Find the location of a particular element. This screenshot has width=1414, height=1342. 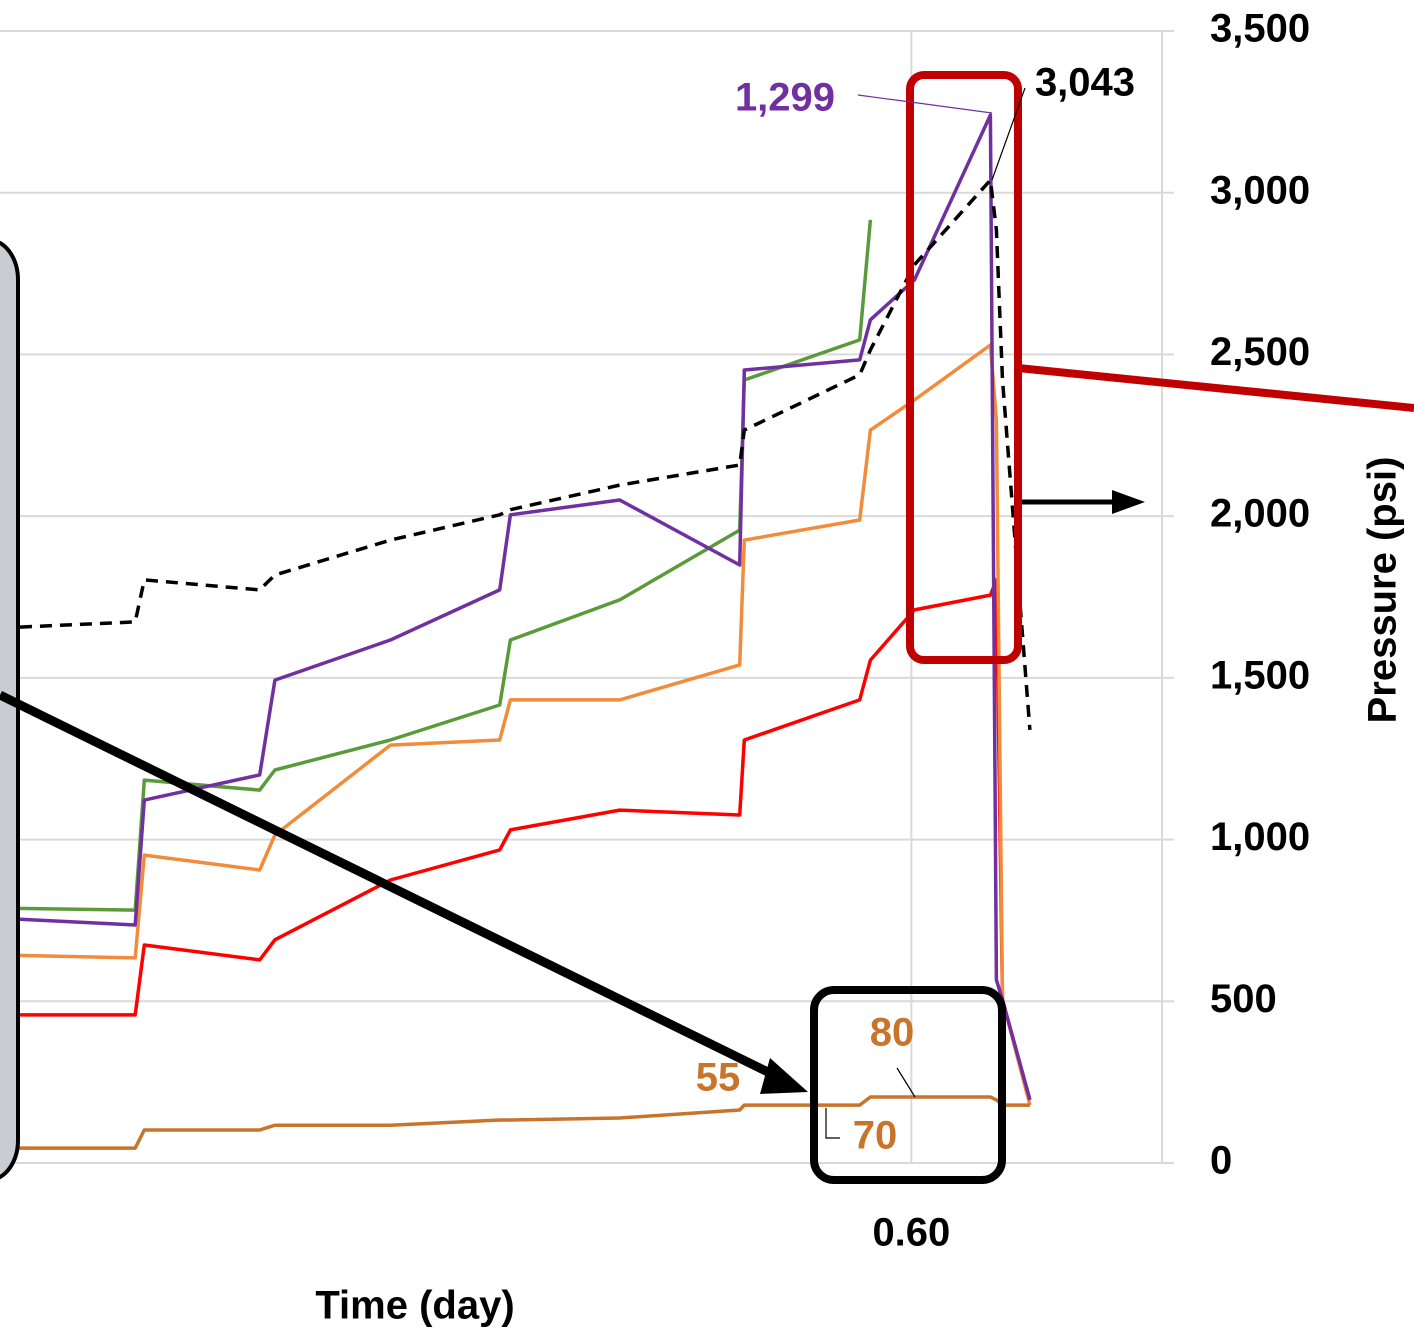

y-tick-label: 500 is located at coordinates (1243, 999).